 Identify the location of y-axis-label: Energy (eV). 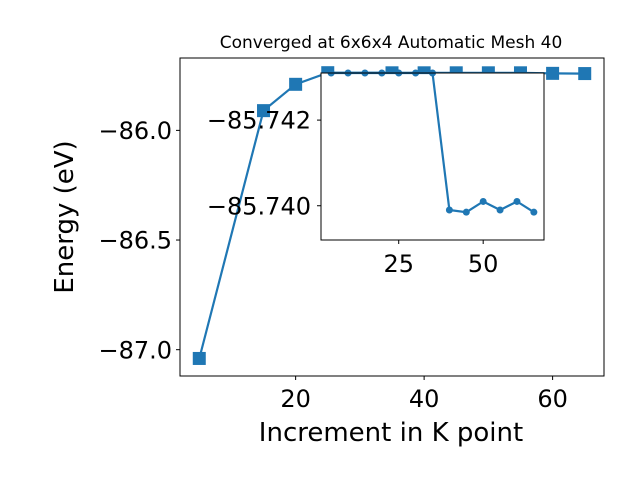
(65, 216).